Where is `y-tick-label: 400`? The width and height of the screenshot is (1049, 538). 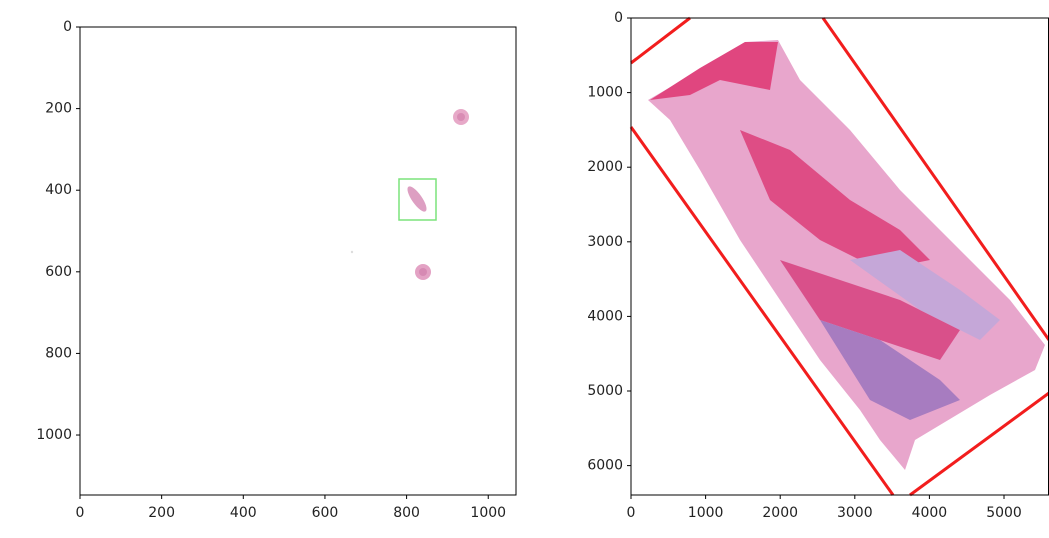
y-tick-label: 400 is located at coordinates (58, 190).